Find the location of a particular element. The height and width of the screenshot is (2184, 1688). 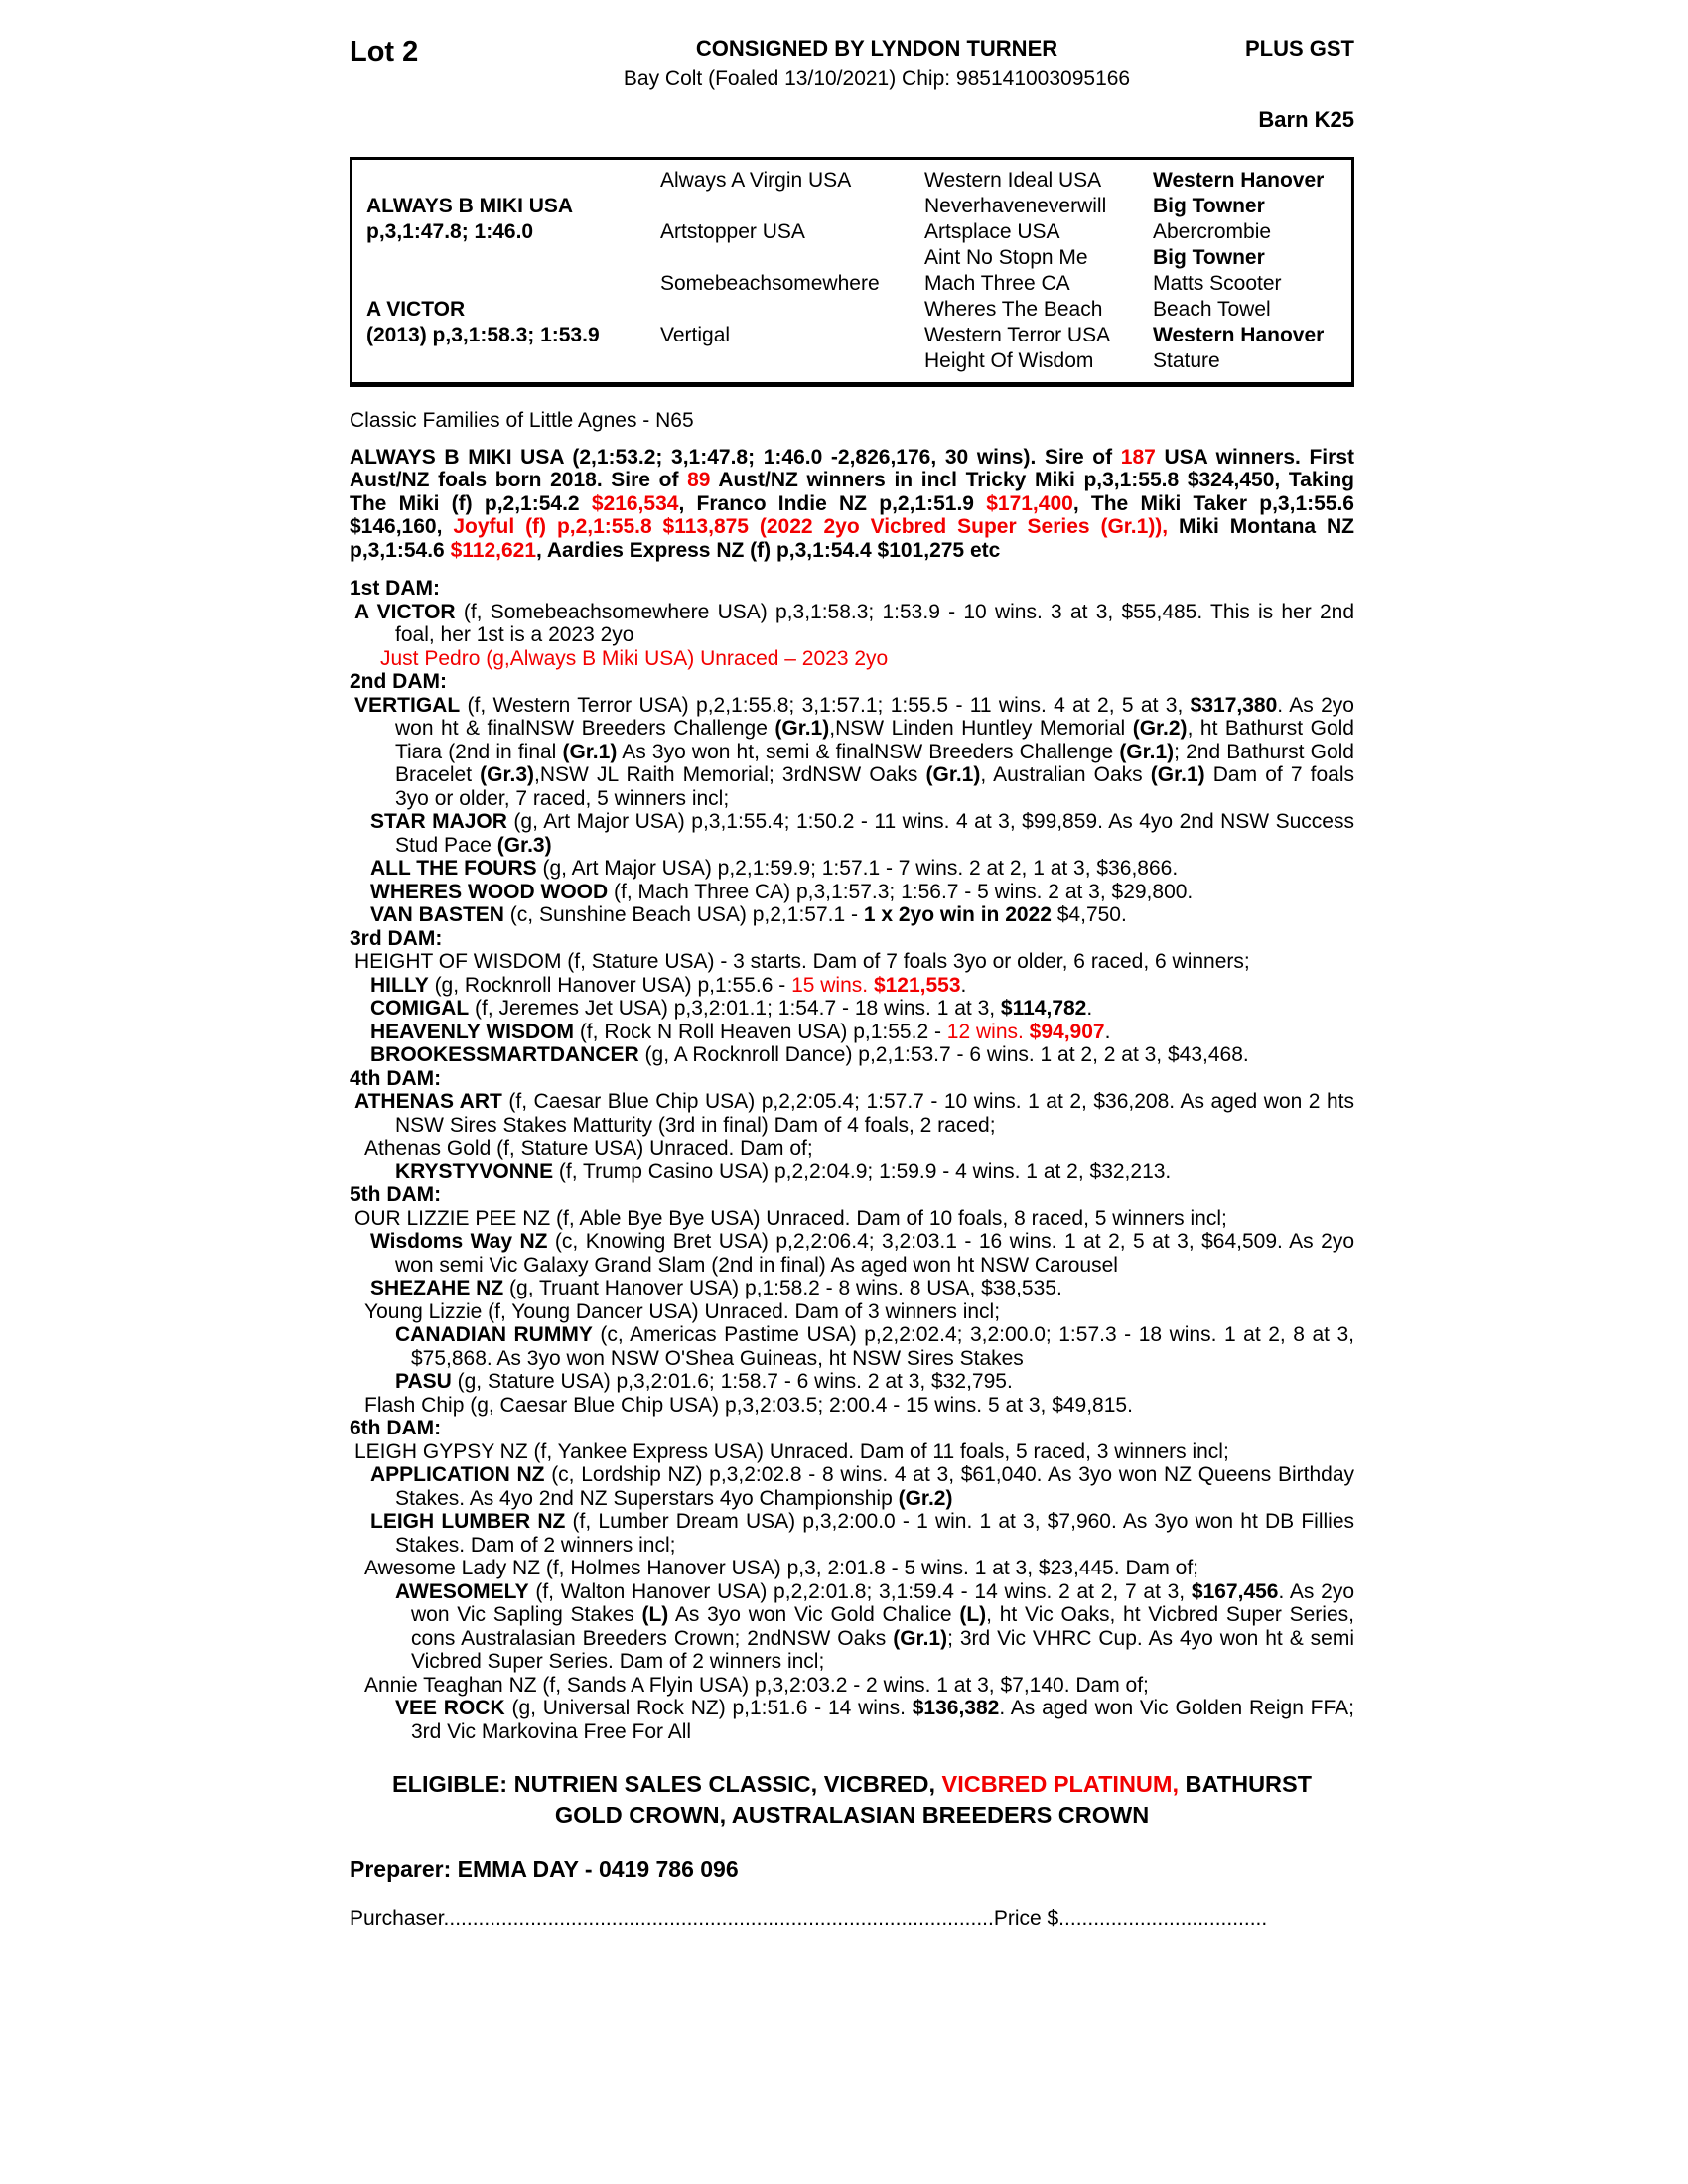

text-segment: ; 2nd Bathurst Gold Bracelet is located at coordinates (874, 763).